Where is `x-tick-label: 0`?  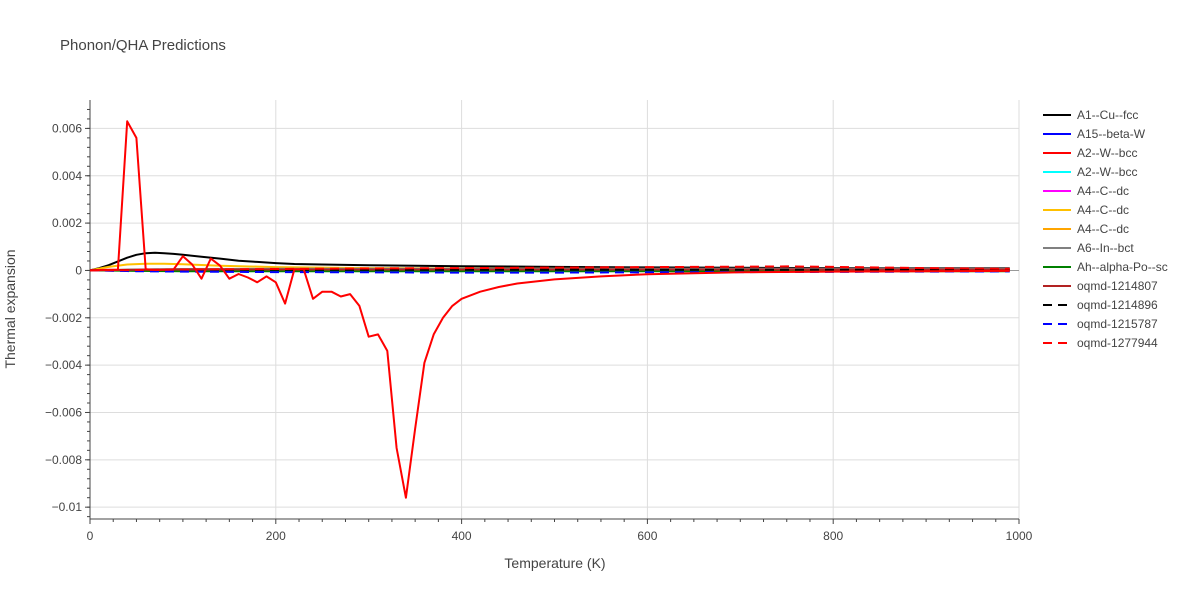
x-tick-label: 0 is located at coordinates (90, 536).